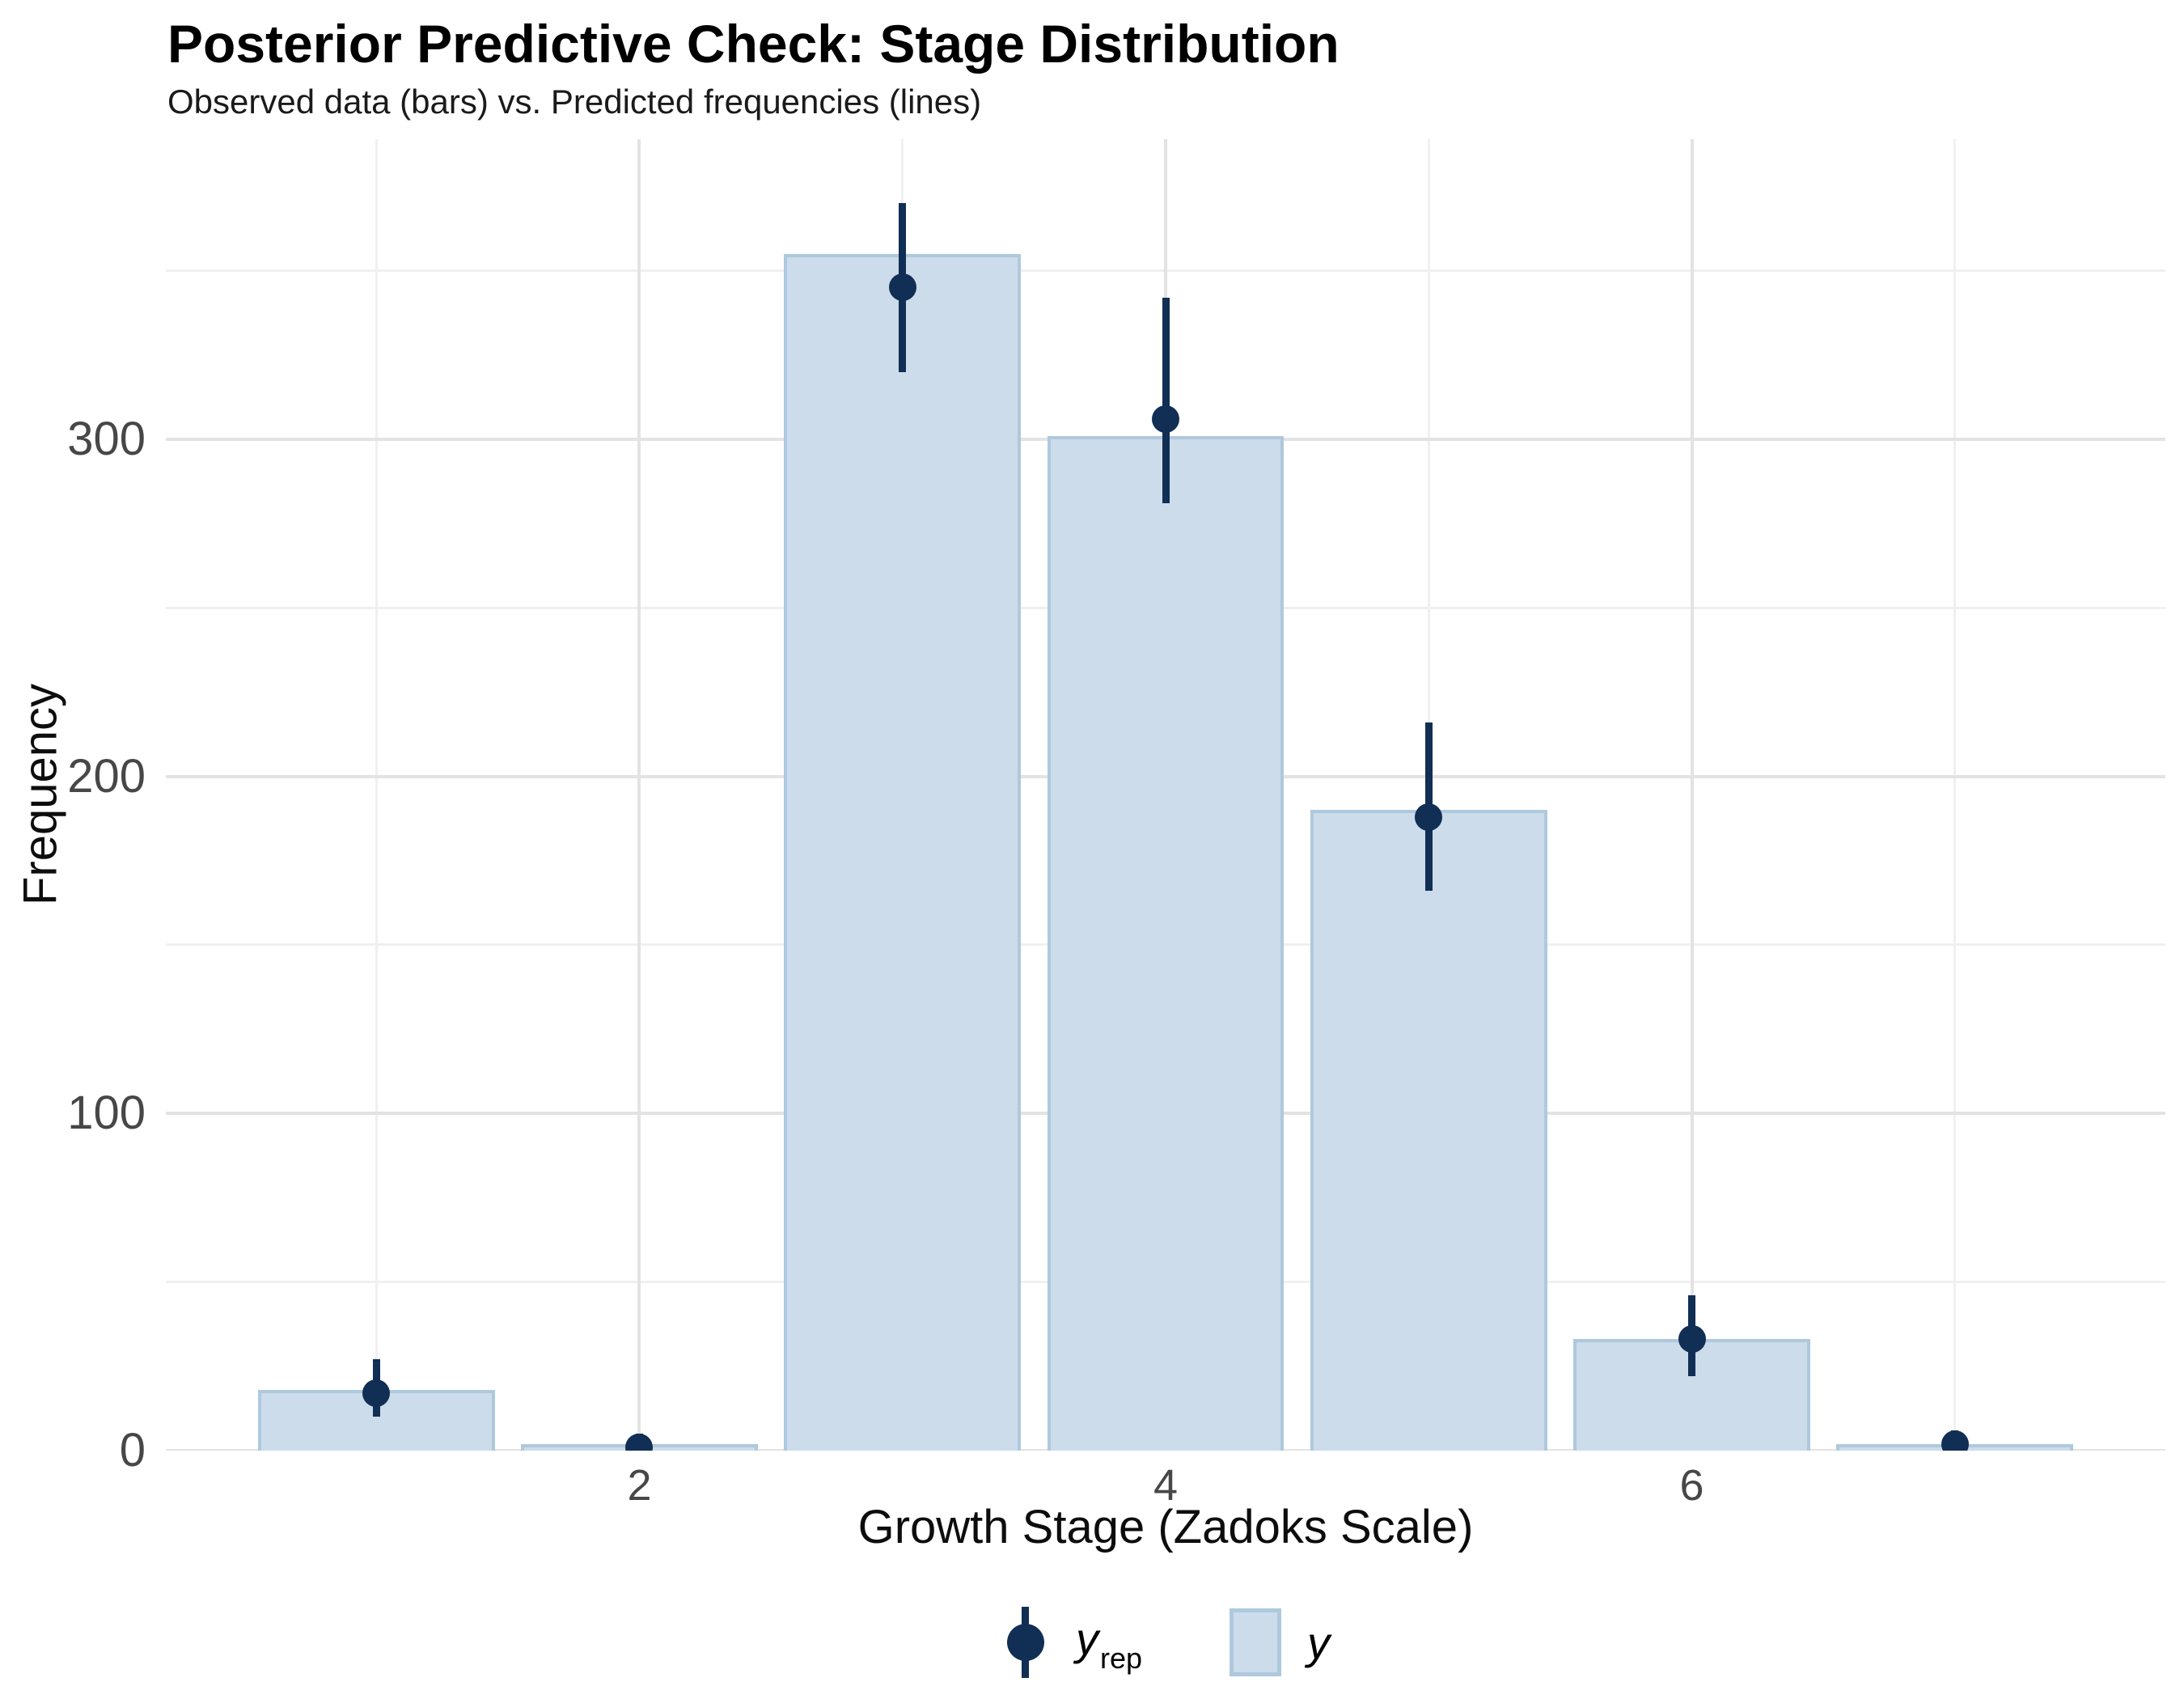 This screenshot has width=2184, height=1699. I want to click on x-axis-title: Growth Stage (Zadoks Scale), so click(1165, 1527).